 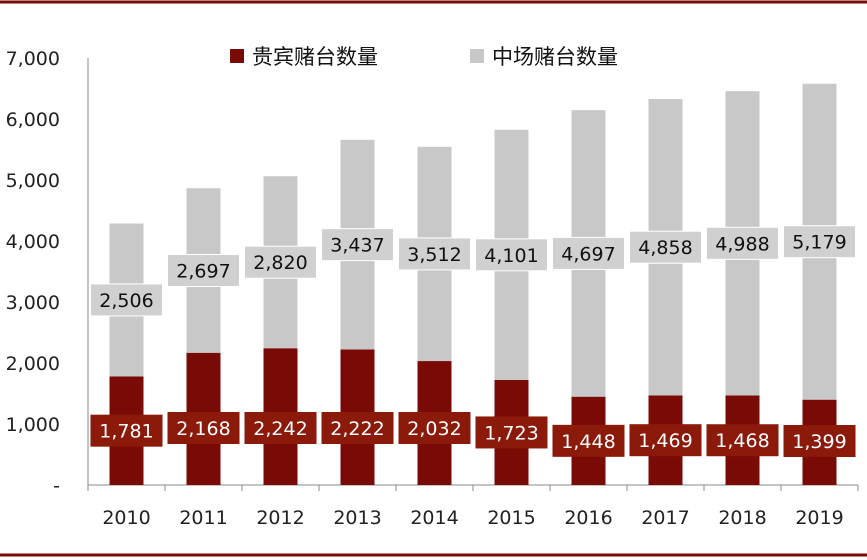 I want to click on mass-value-label: 3,512, so click(x=434, y=255).